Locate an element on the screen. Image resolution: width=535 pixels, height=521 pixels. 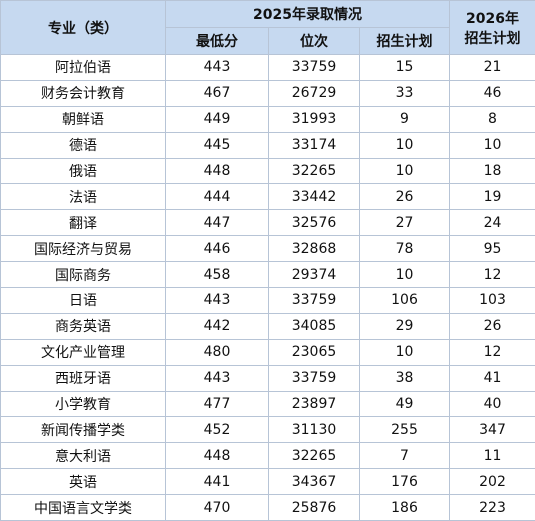
rank-cell: 32576 is located at coordinates (314, 223).